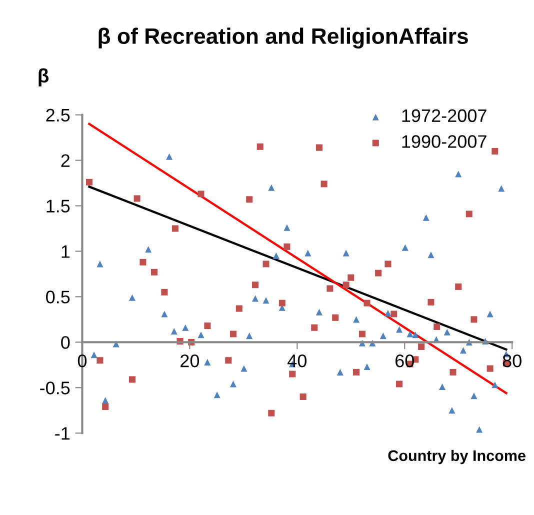  Describe the element at coordinates (65, 342) in the screenshot. I see `y-tick-label: 0` at that location.